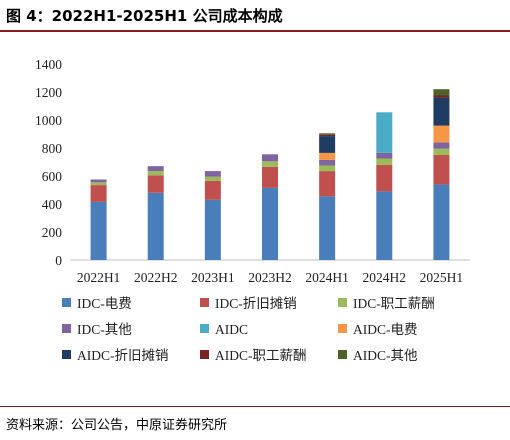 This screenshot has width=510, height=440. What do you see at coordinates (99, 277) in the screenshot?
I see `x-tick-label: 2022H1` at bounding box center [99, 277].